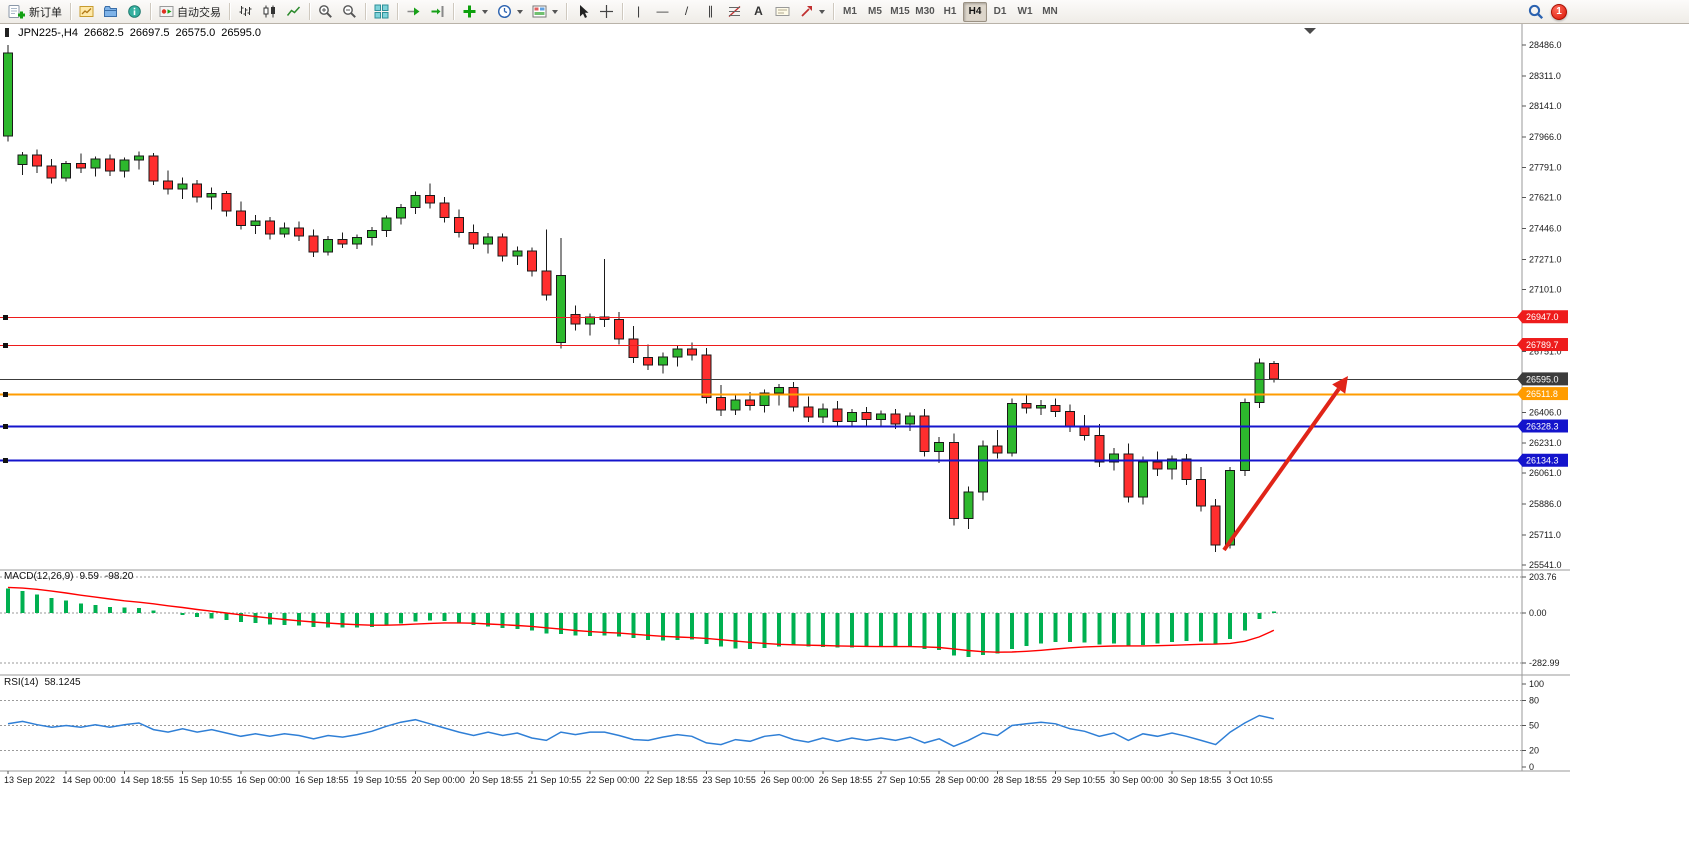  Describe the element at coordinates (1545, 412) in the screenshot. I see `price-tick-label: 26406.0` at that location.